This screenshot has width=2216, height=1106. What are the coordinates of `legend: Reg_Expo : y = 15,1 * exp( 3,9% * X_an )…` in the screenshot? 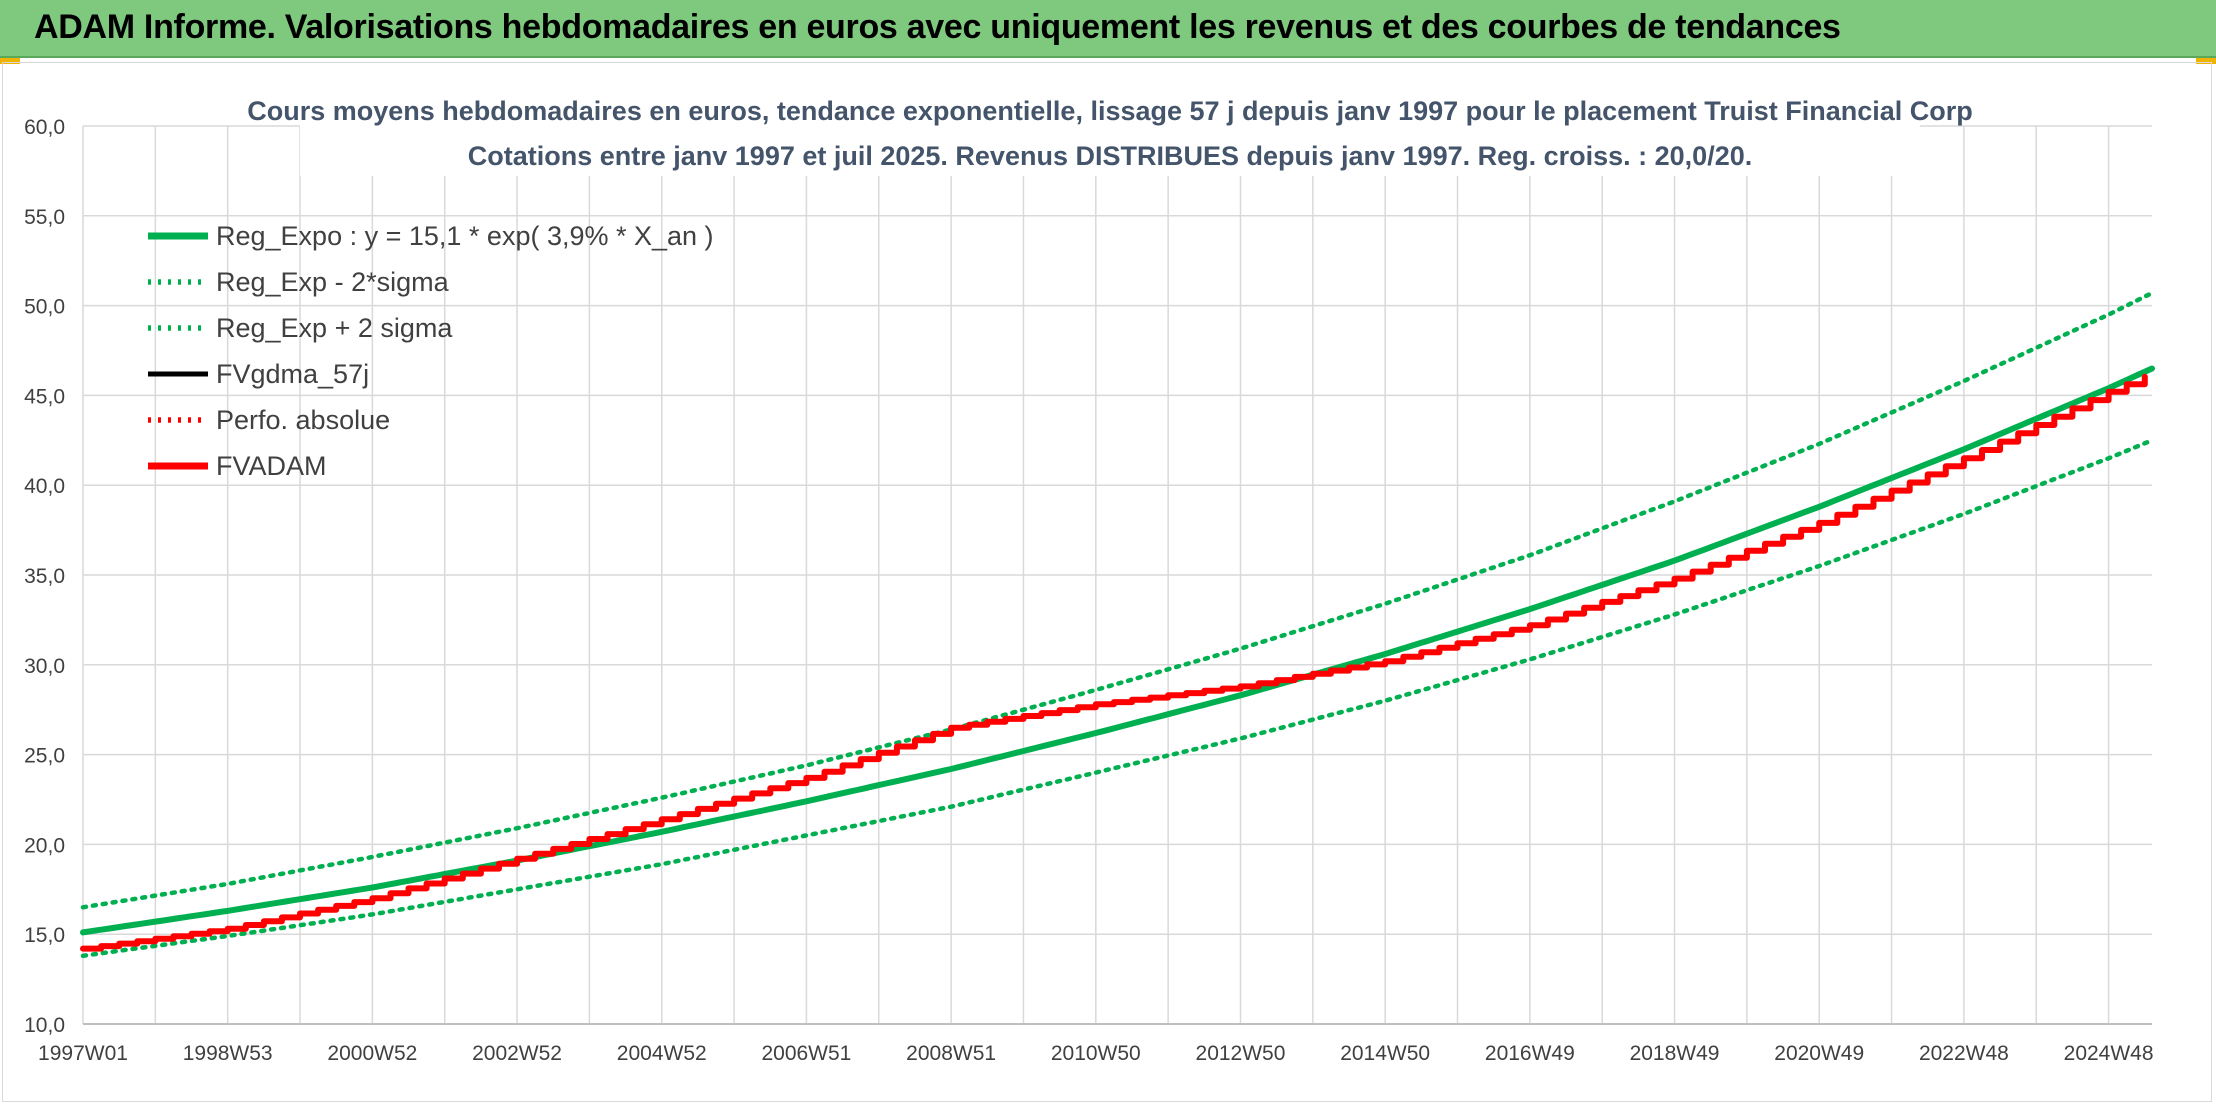 It's located at (431, 351).